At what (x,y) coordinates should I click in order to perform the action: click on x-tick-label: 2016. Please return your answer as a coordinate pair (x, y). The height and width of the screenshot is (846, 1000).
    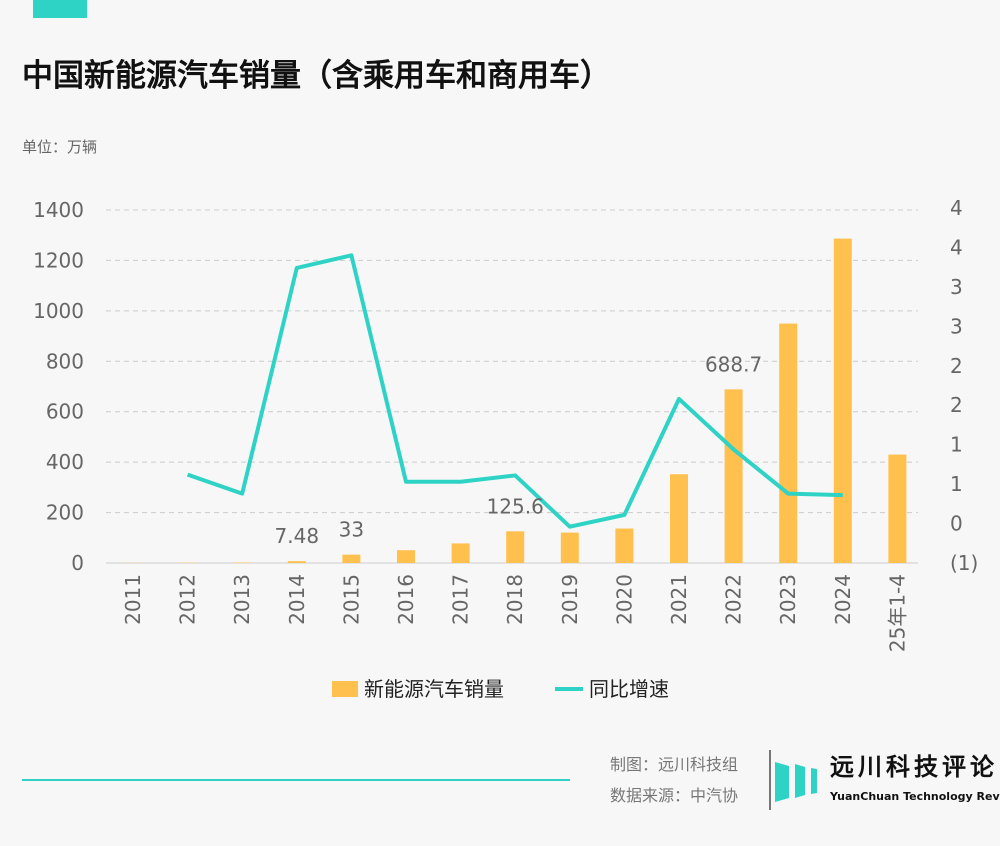
    Looking at the image, I should click on (406, 599).